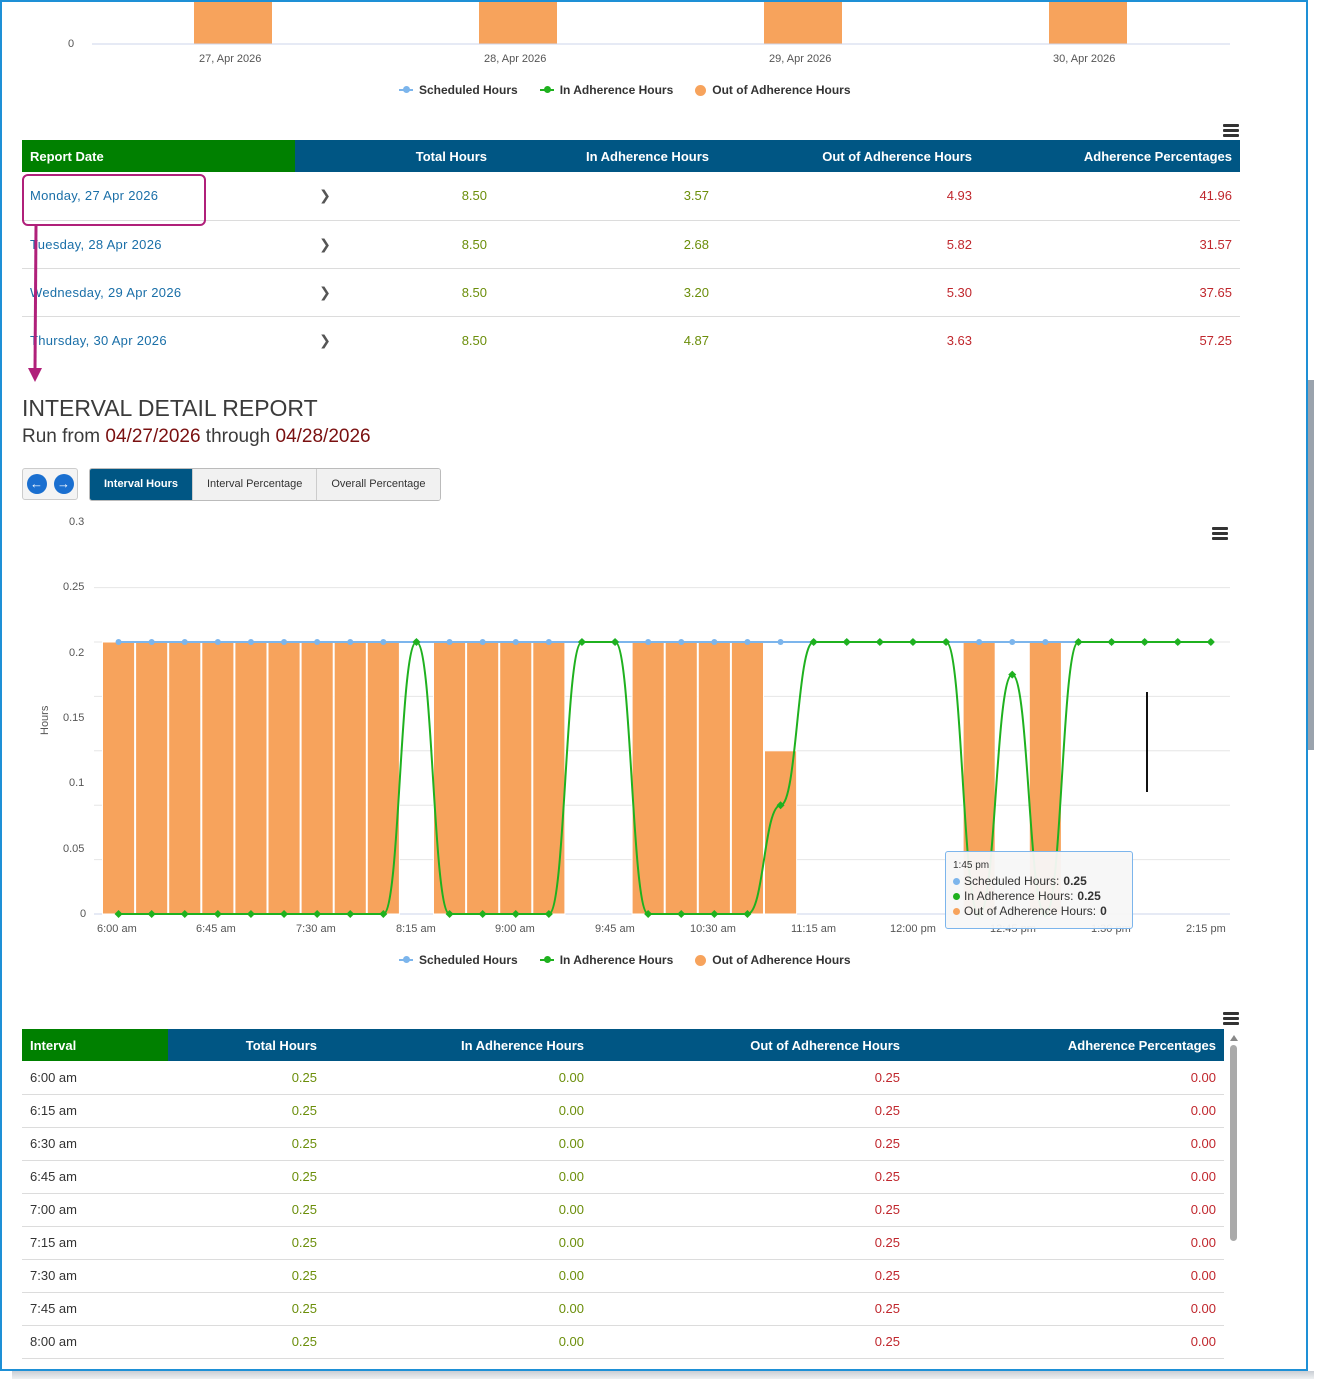  Describe the element at coordinates (606, 156) in the screenshot. I see `col-in-adherence: In Adherence Hours` at that location.